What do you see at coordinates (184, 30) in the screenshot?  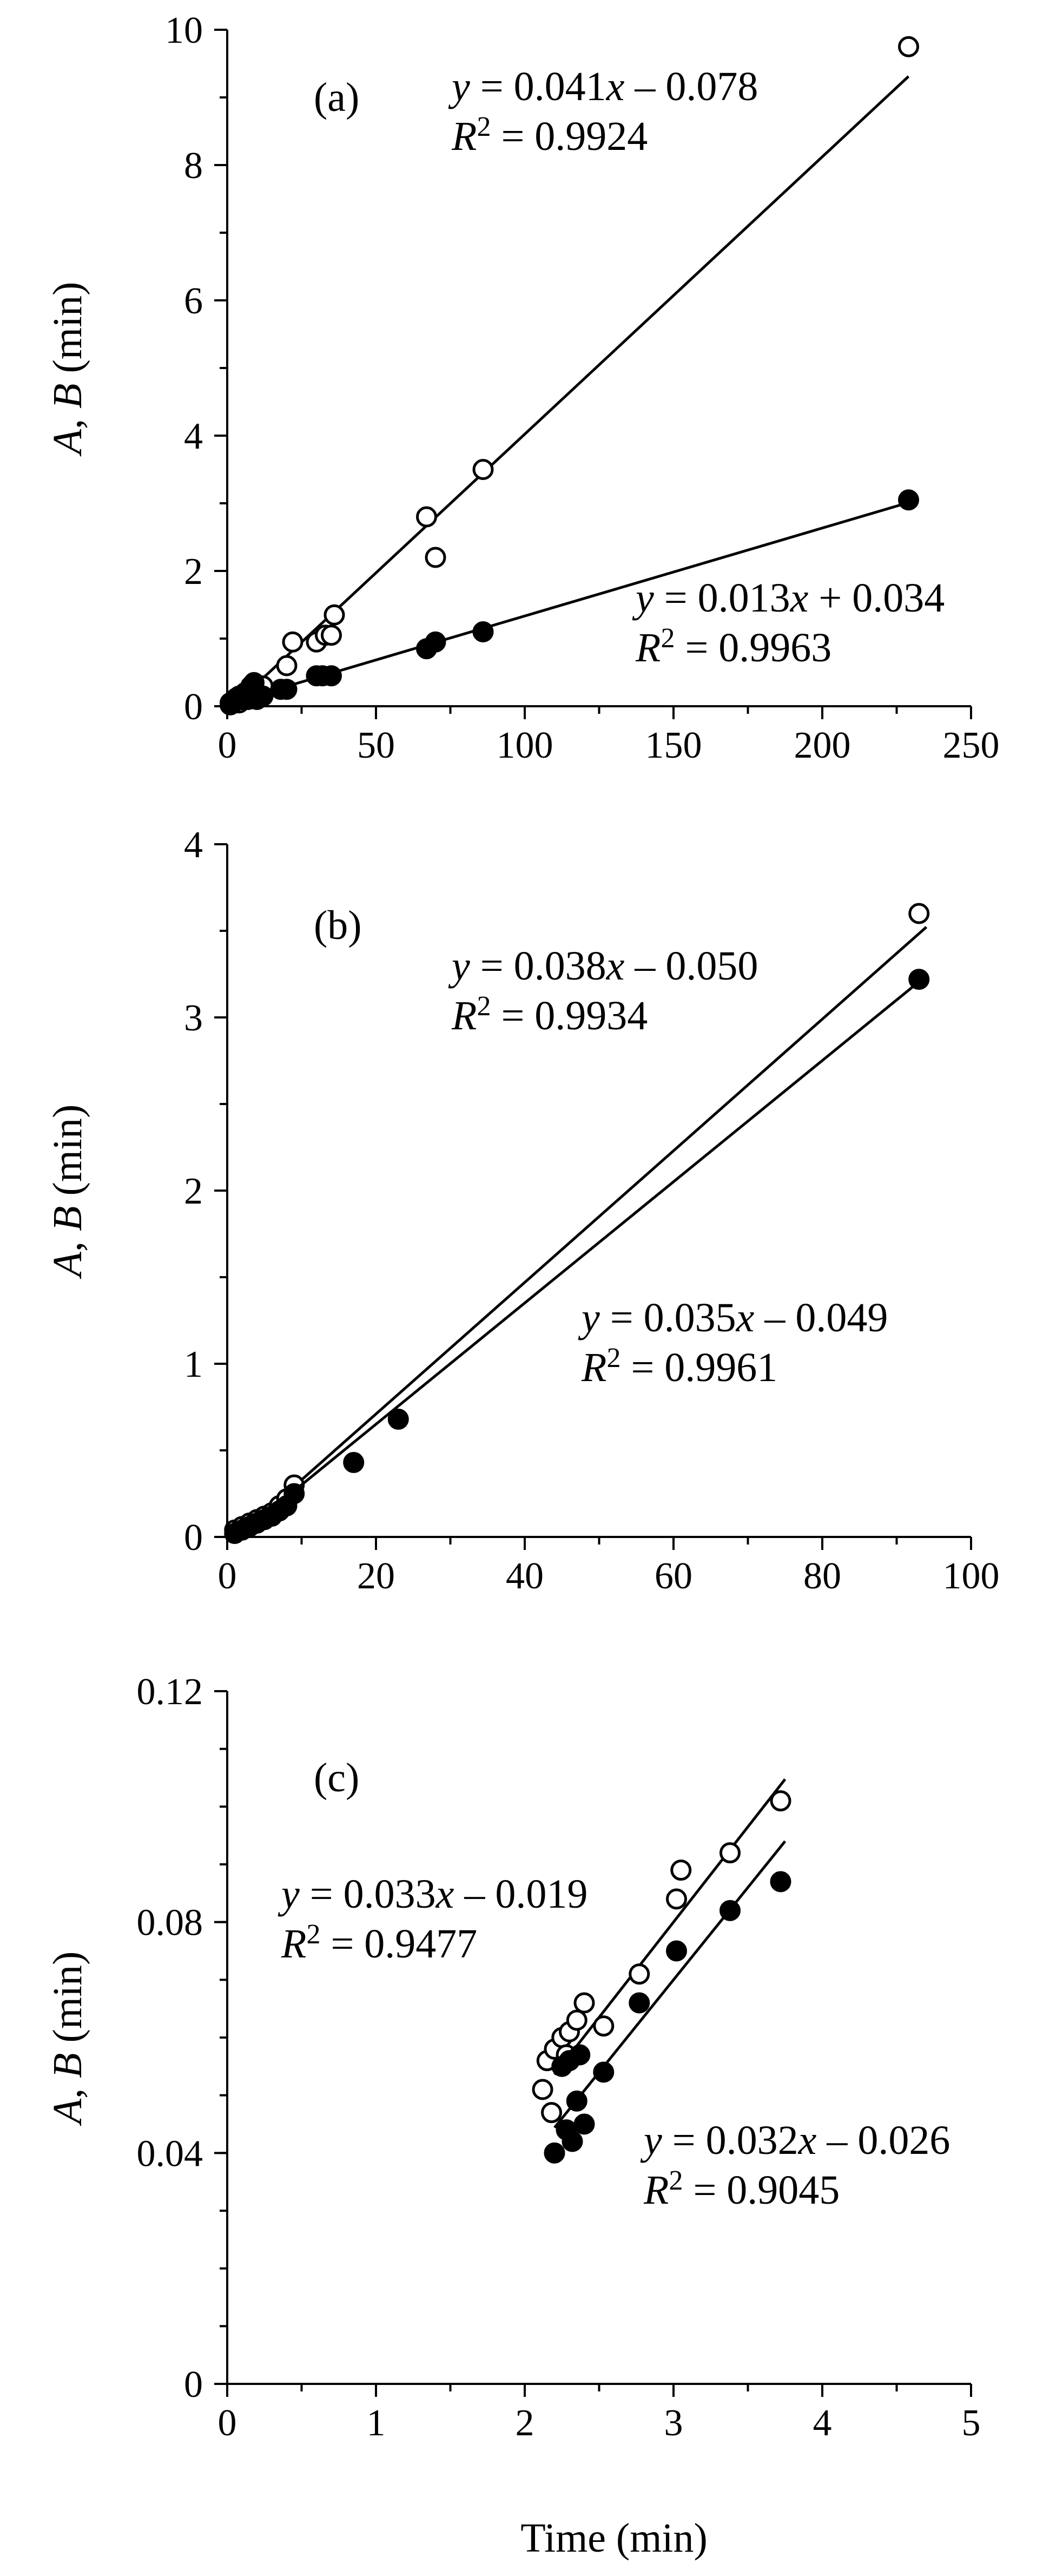 I see `y-tick-label: 10` at bounding box center [184, 30].